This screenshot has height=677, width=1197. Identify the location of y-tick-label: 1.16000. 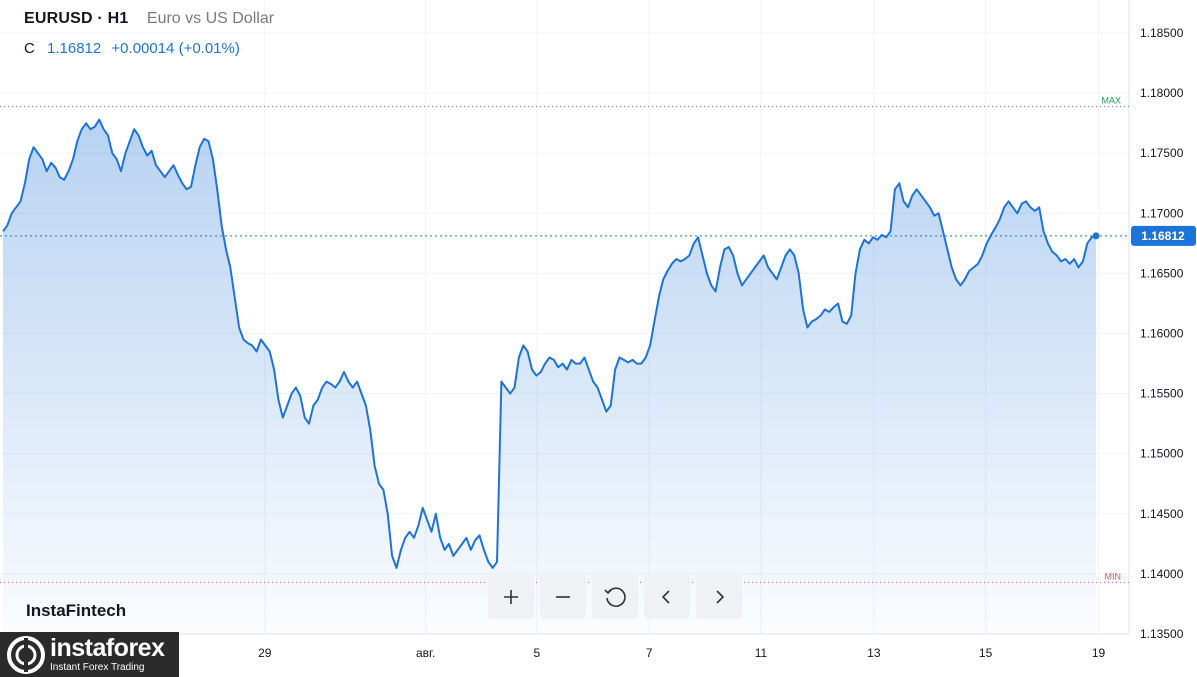
(1162, 334).